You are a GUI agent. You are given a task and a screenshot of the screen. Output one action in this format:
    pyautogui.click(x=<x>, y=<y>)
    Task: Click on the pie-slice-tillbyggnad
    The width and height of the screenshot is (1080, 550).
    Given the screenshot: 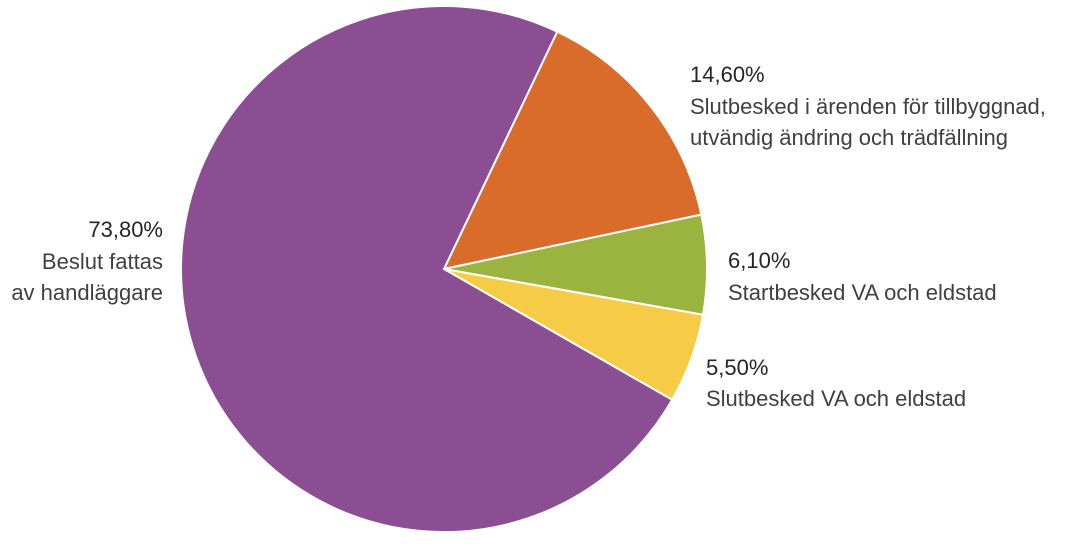 What is the action you would take?
    pyautogui.click(x=572, y=150)
    